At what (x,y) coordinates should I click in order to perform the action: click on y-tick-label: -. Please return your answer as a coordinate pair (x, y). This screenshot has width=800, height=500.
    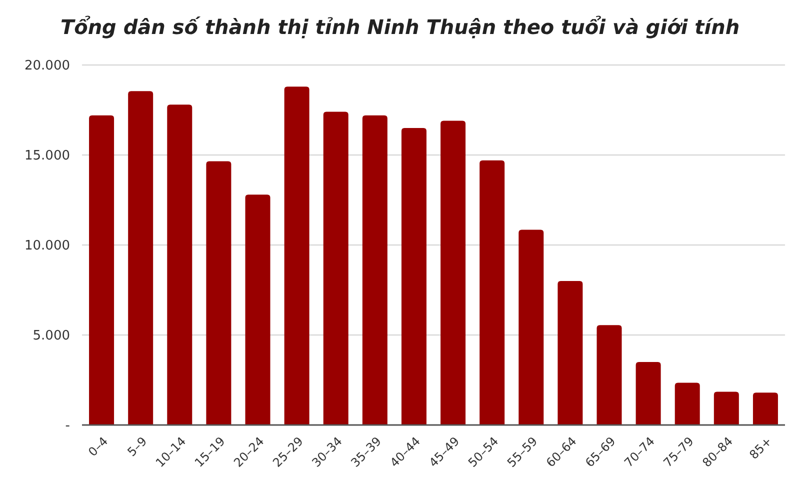
    Looking at the image, I should click on (67, 426).